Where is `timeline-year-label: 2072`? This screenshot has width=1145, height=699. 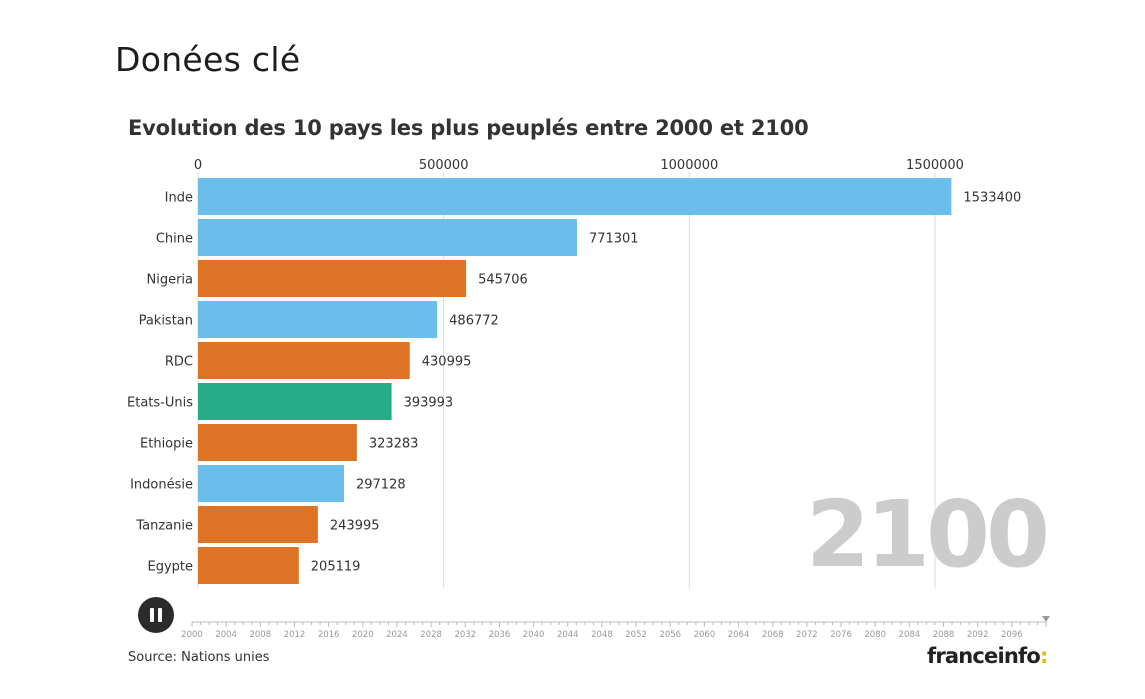
timeline-year-label: 2072 is located at coordinates (807, 635).